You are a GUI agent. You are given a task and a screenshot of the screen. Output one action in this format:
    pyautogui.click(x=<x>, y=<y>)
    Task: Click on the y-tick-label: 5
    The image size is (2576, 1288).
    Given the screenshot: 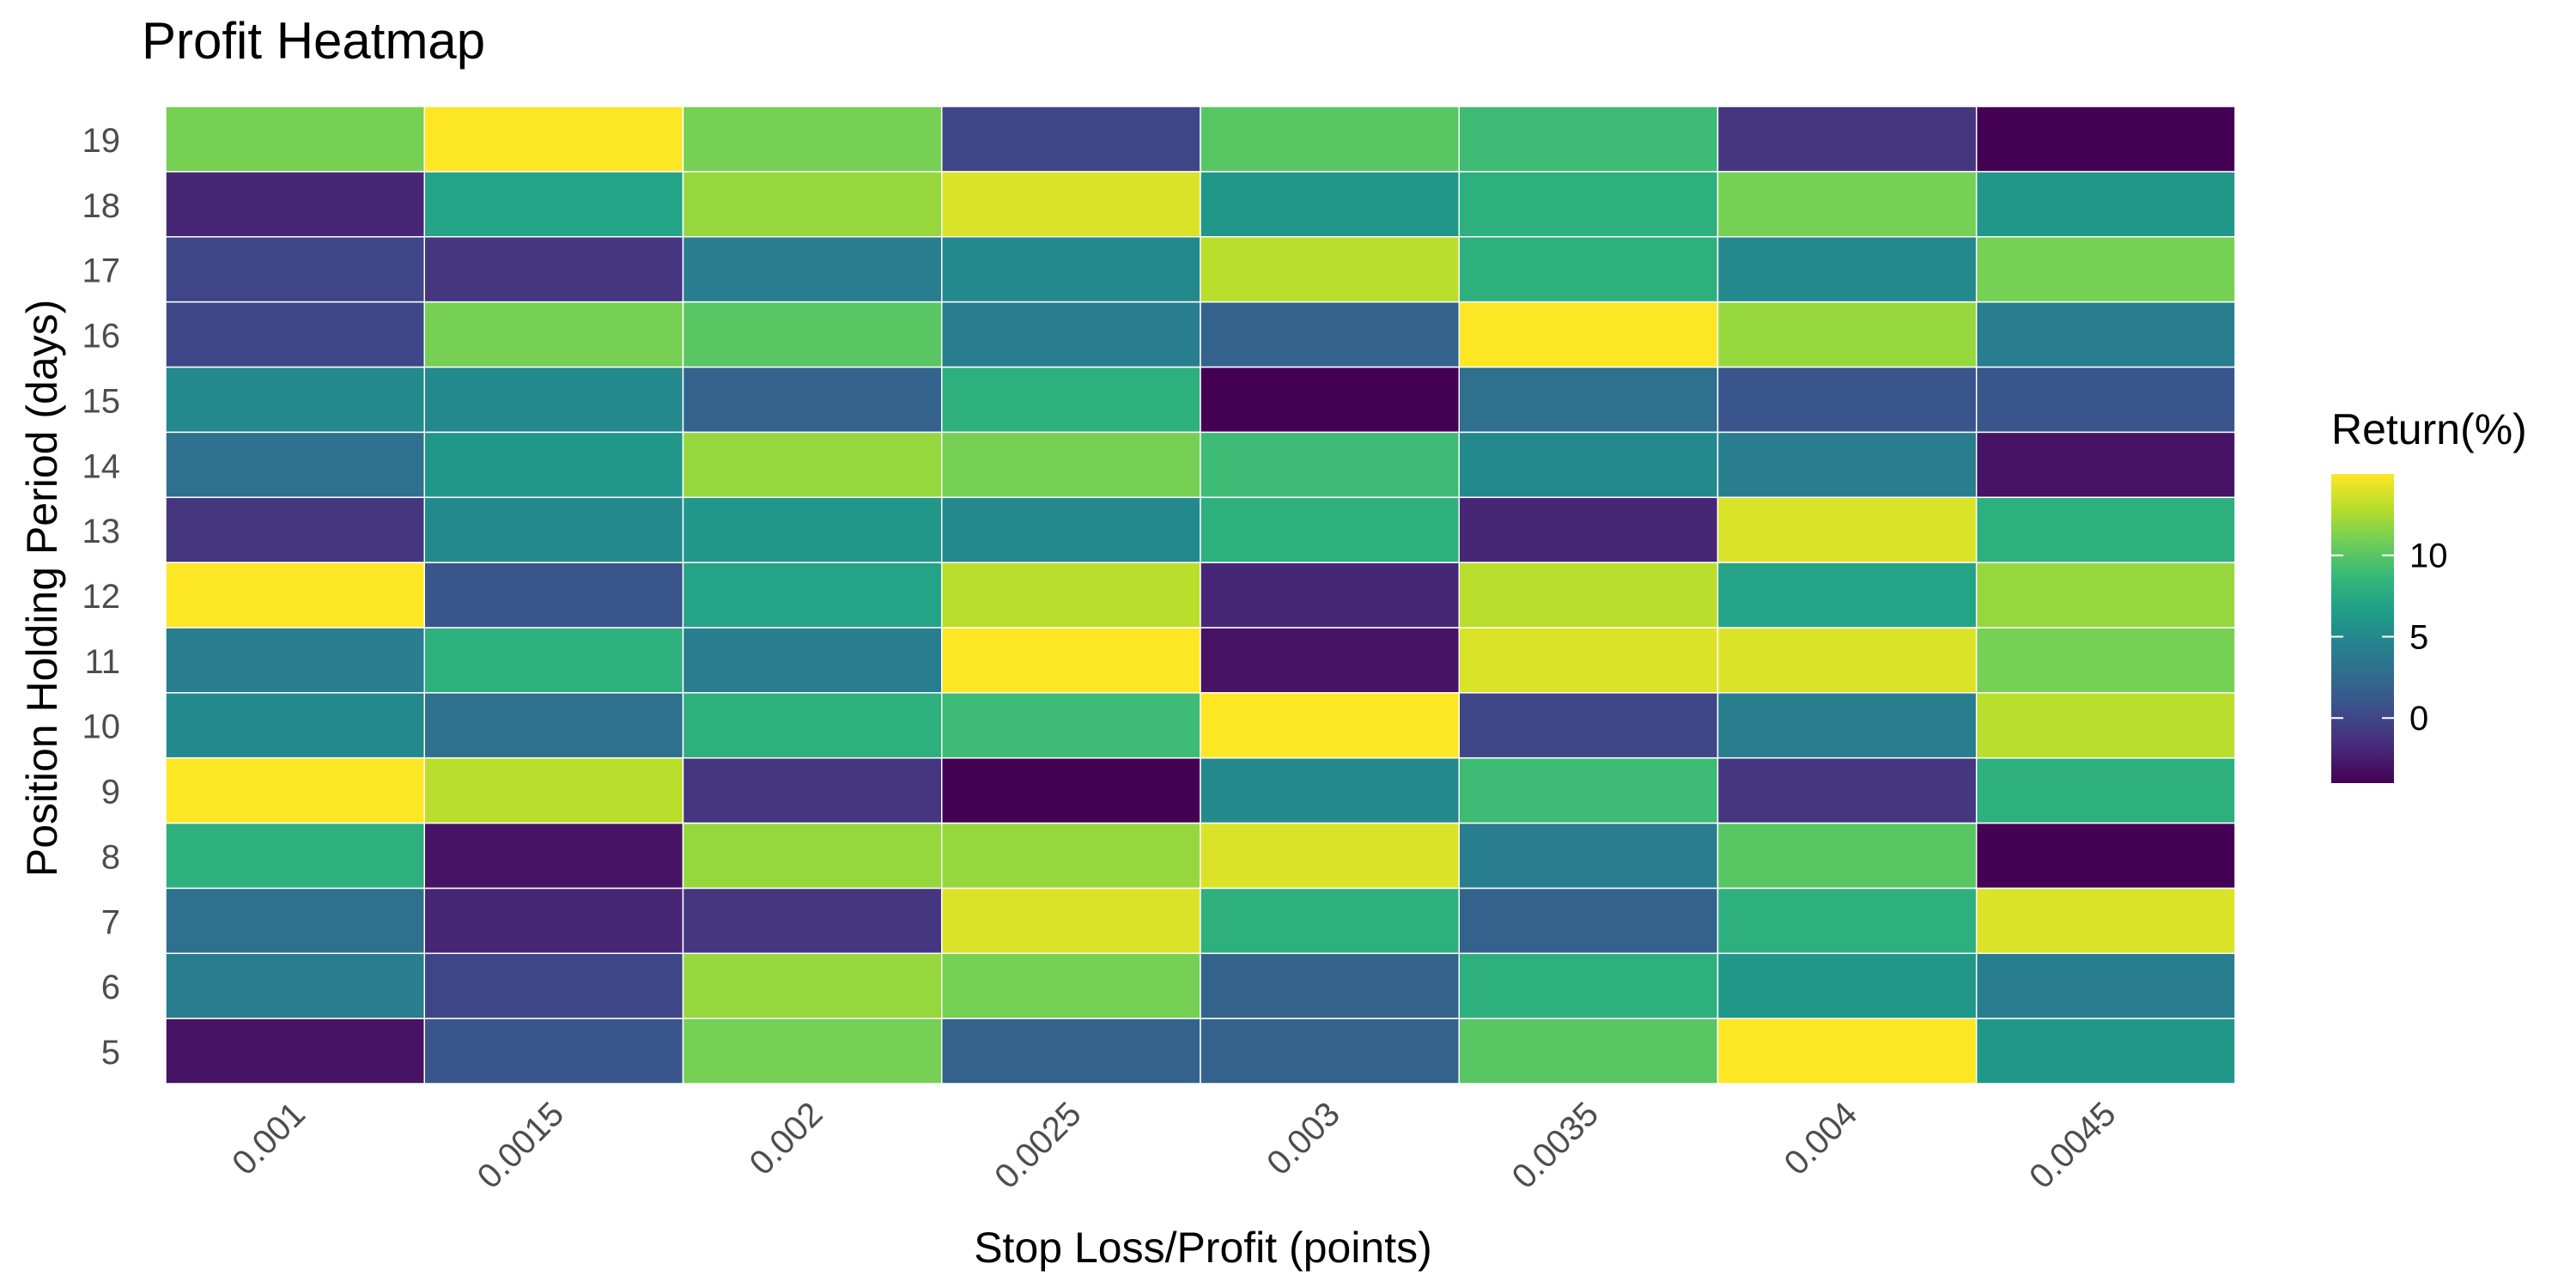 What is the action you would take?
    pyautogui.click(x=111, y=1053)
    